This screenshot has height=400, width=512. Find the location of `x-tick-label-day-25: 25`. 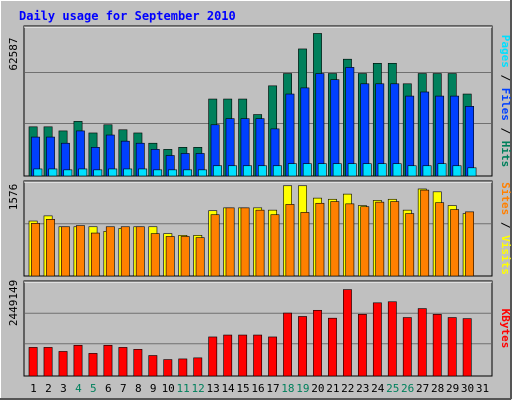

x-tick-label-day-25: 25 is located at coordinates (392, 388).